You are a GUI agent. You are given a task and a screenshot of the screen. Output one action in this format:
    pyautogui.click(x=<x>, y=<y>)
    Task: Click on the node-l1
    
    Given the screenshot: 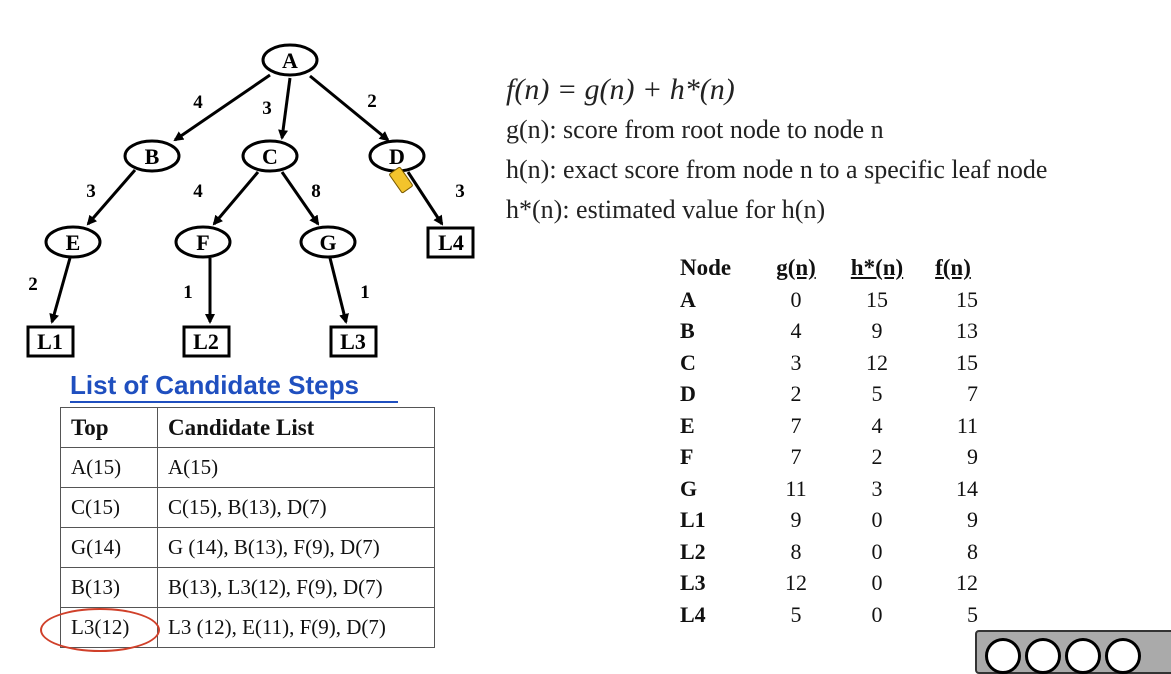 What is the action you would take?
    pyautogui.click(x=50, y=341)
    